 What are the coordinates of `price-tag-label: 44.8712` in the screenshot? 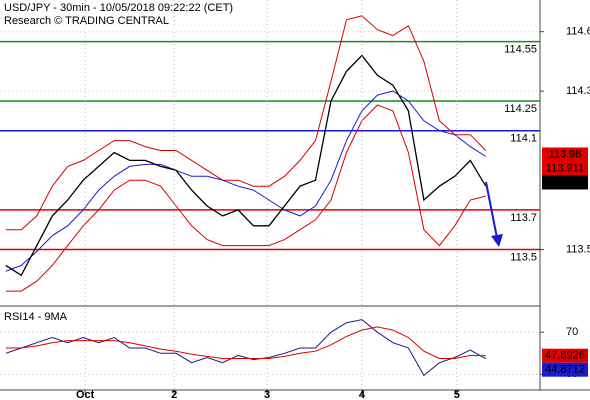 It's located at (565, 370).